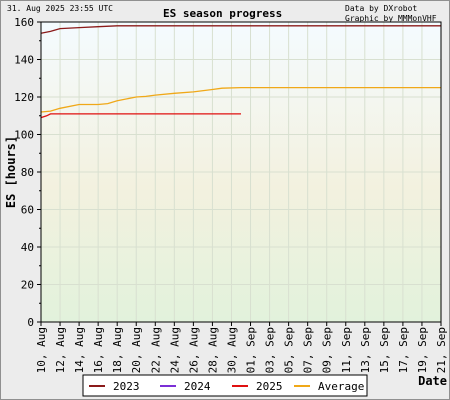 This screenshot has width=450, height=400. What do you see at coordinates (223, 13) in the screenshot?
I see `chart-title: ES season progress` at bounding box center [223, 13].